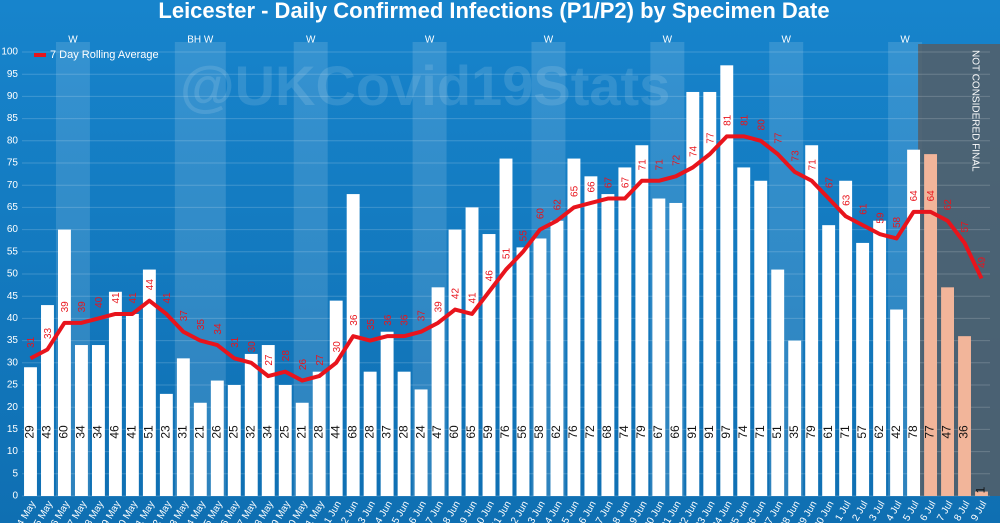 The height and width of the screenshot is (523, 1000). Describe the element at coordinates (13, 118) in the screenshot. I see `y-tick-label: 85` at that location.